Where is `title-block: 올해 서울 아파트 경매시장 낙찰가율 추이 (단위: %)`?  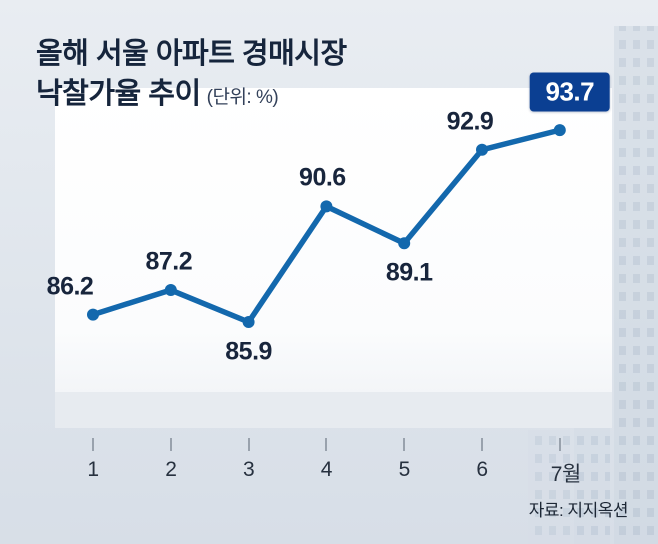 title-block: 올해 서울 아파트 경매시장 낙찰가율 추이 (단위: %) is located at coordinates (191, 74).